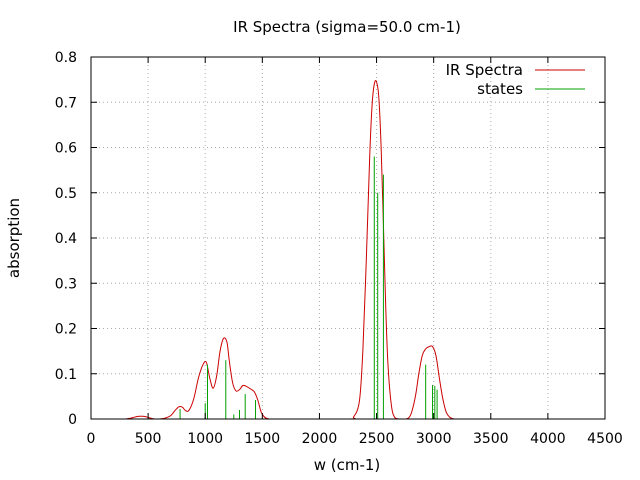 This screenshot has height=480, width=640. What do you see at coordinates (66, 194) in the screenshot?
I see `y-tick-label: 0.5` at bounding box center [66, 194].